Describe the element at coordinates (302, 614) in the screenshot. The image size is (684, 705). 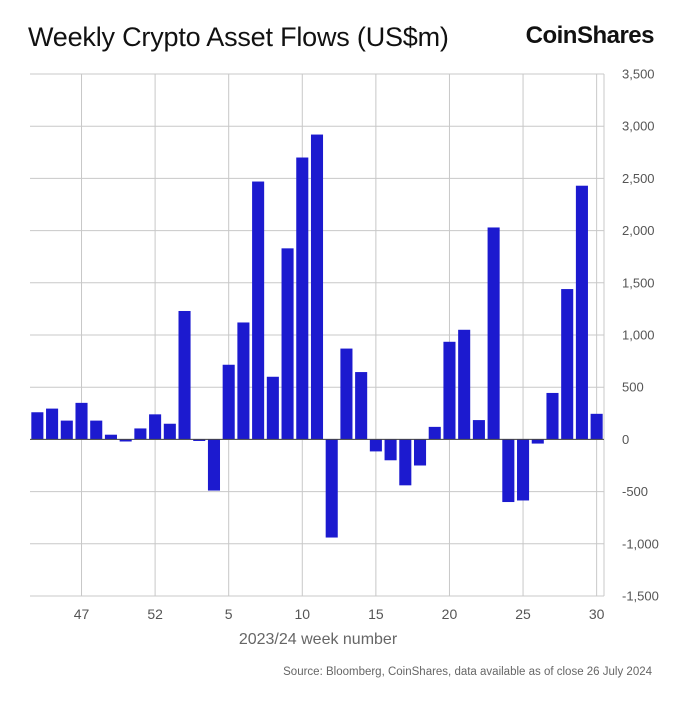
I see `x-tick-label: 10` at that location.